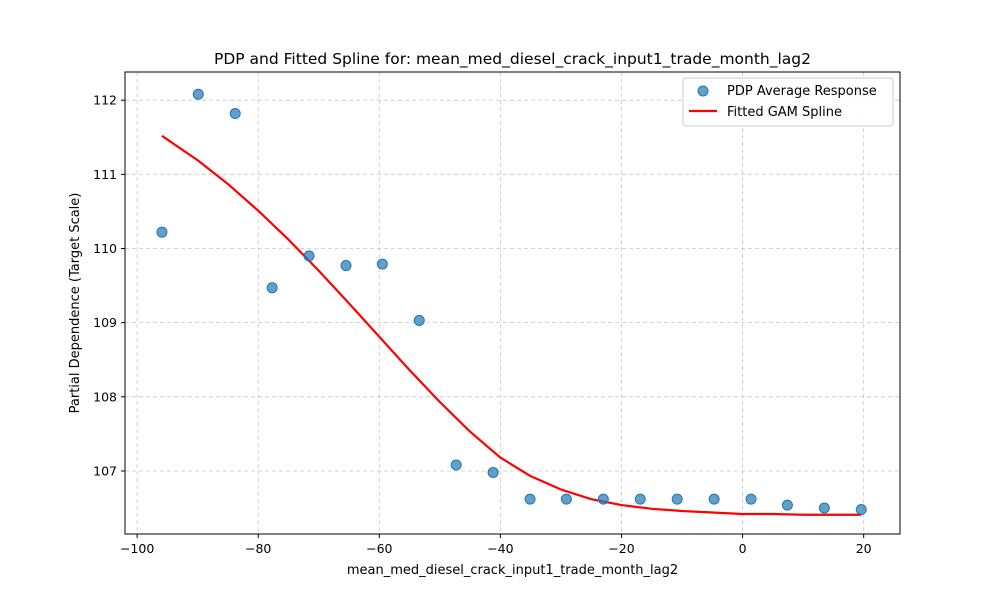 The image size is (1000, 600). I want to click on x-tick-label: −100, so click(137, 548).